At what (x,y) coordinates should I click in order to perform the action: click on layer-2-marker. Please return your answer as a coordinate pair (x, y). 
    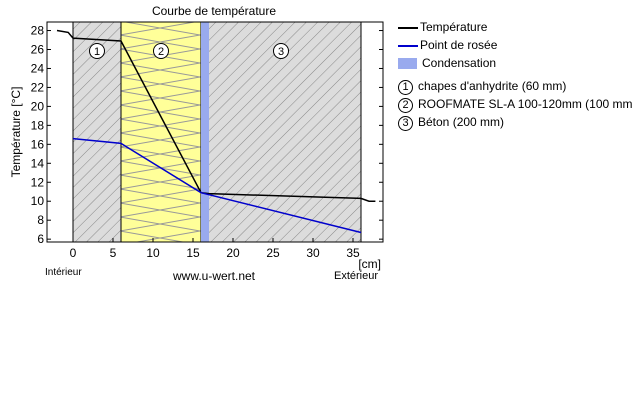
    Looking at the image, I should click on (161, 51).